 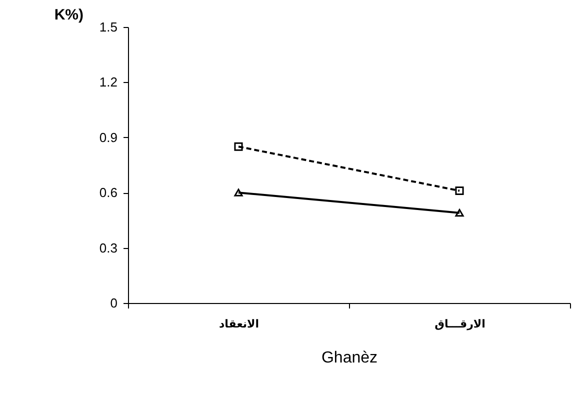 I want to click on y-axis-title: K%), so click(x=69, y=15).